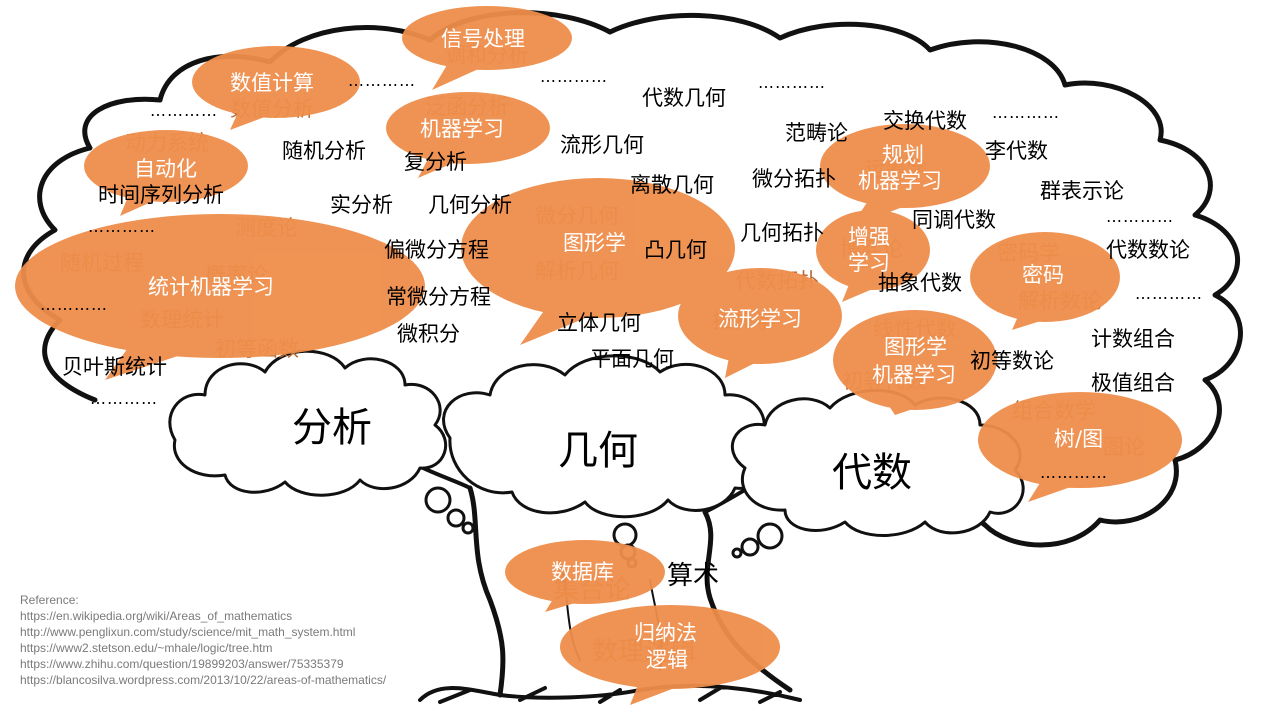 This screenshot has width=1280, height=720. I want to click on bubble-signal-processing, so click(487, 48).